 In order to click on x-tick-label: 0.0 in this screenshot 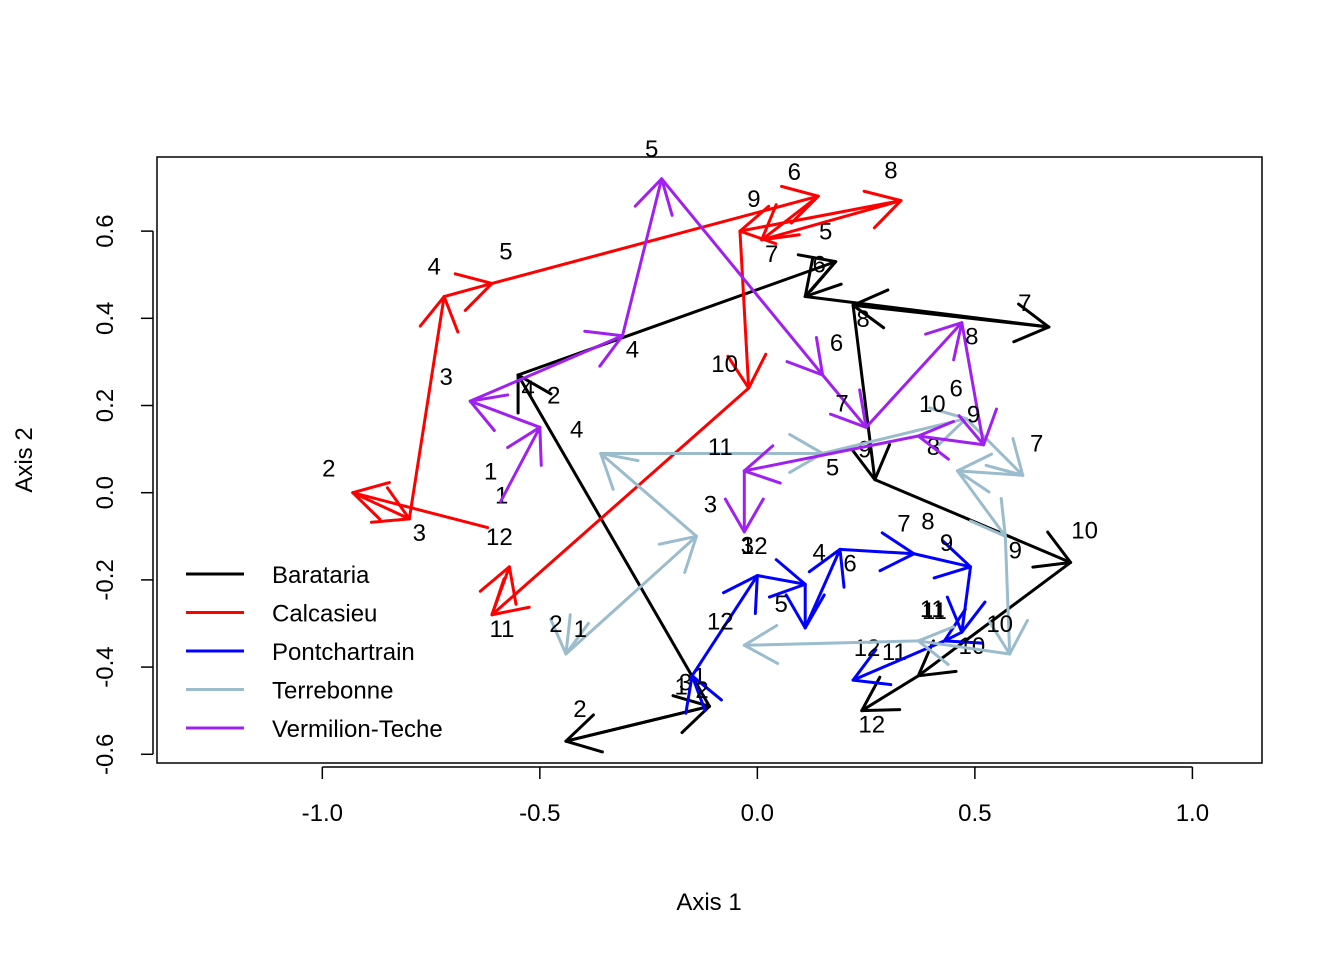, I will do `click(757, 813)`.